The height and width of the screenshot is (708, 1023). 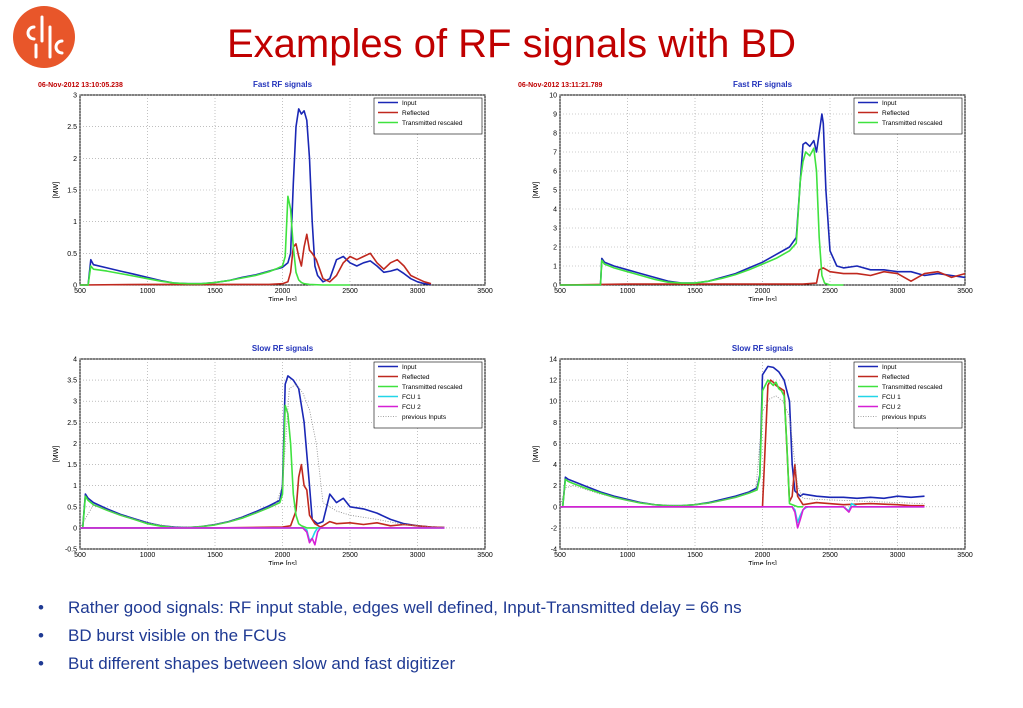 I want to click on bullet-text: BD burst visible on the FCUs, so click(x=177, y=635).